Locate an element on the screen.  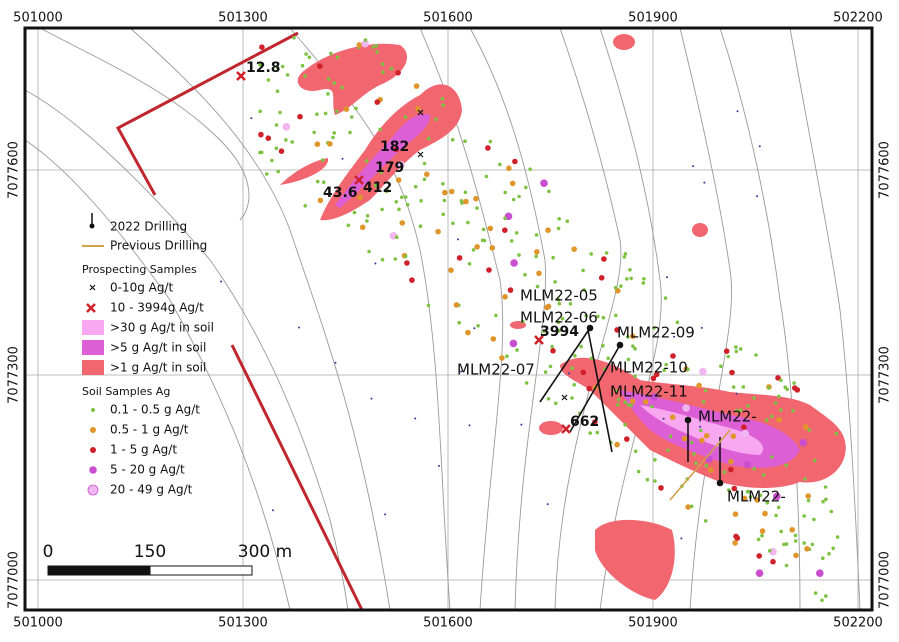
drill-label: MLM22- is located at coordinates (756, 497).